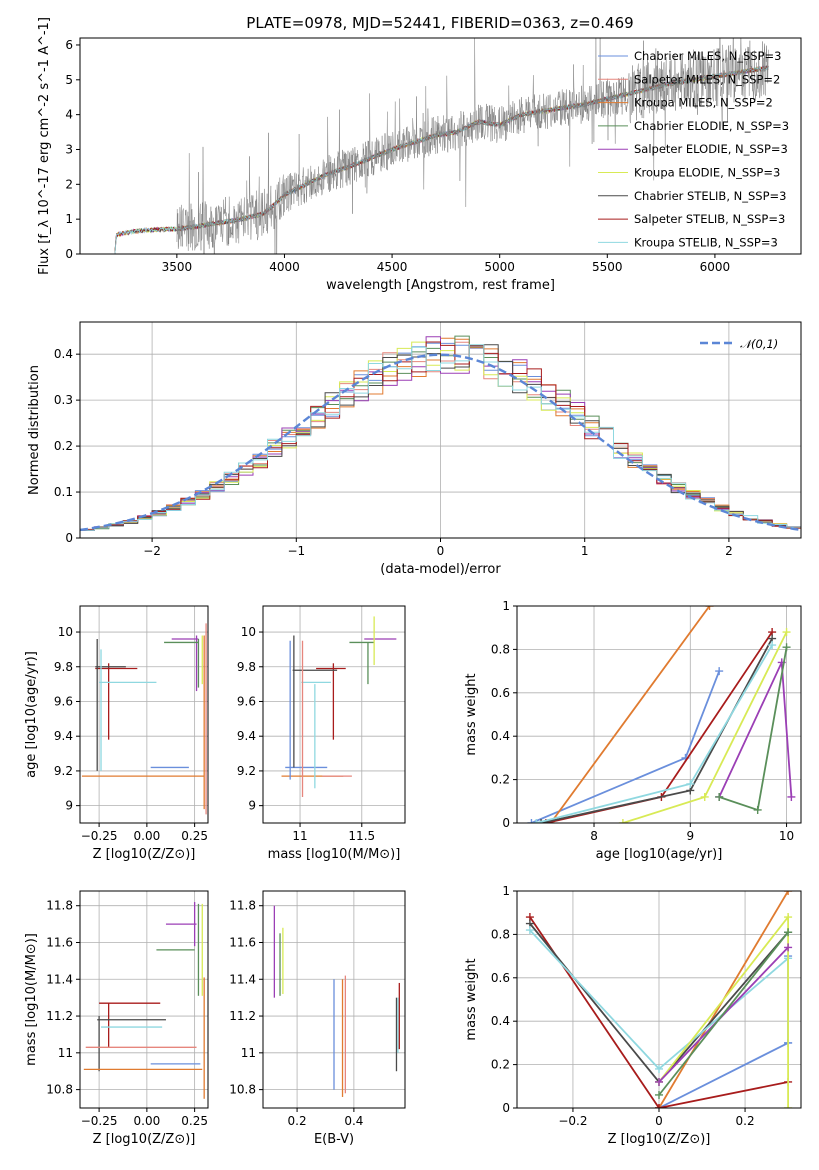  Describe the element at coordinates (500, 693) in the screenshot. I see `y-tick-label: 0.6` at that location.